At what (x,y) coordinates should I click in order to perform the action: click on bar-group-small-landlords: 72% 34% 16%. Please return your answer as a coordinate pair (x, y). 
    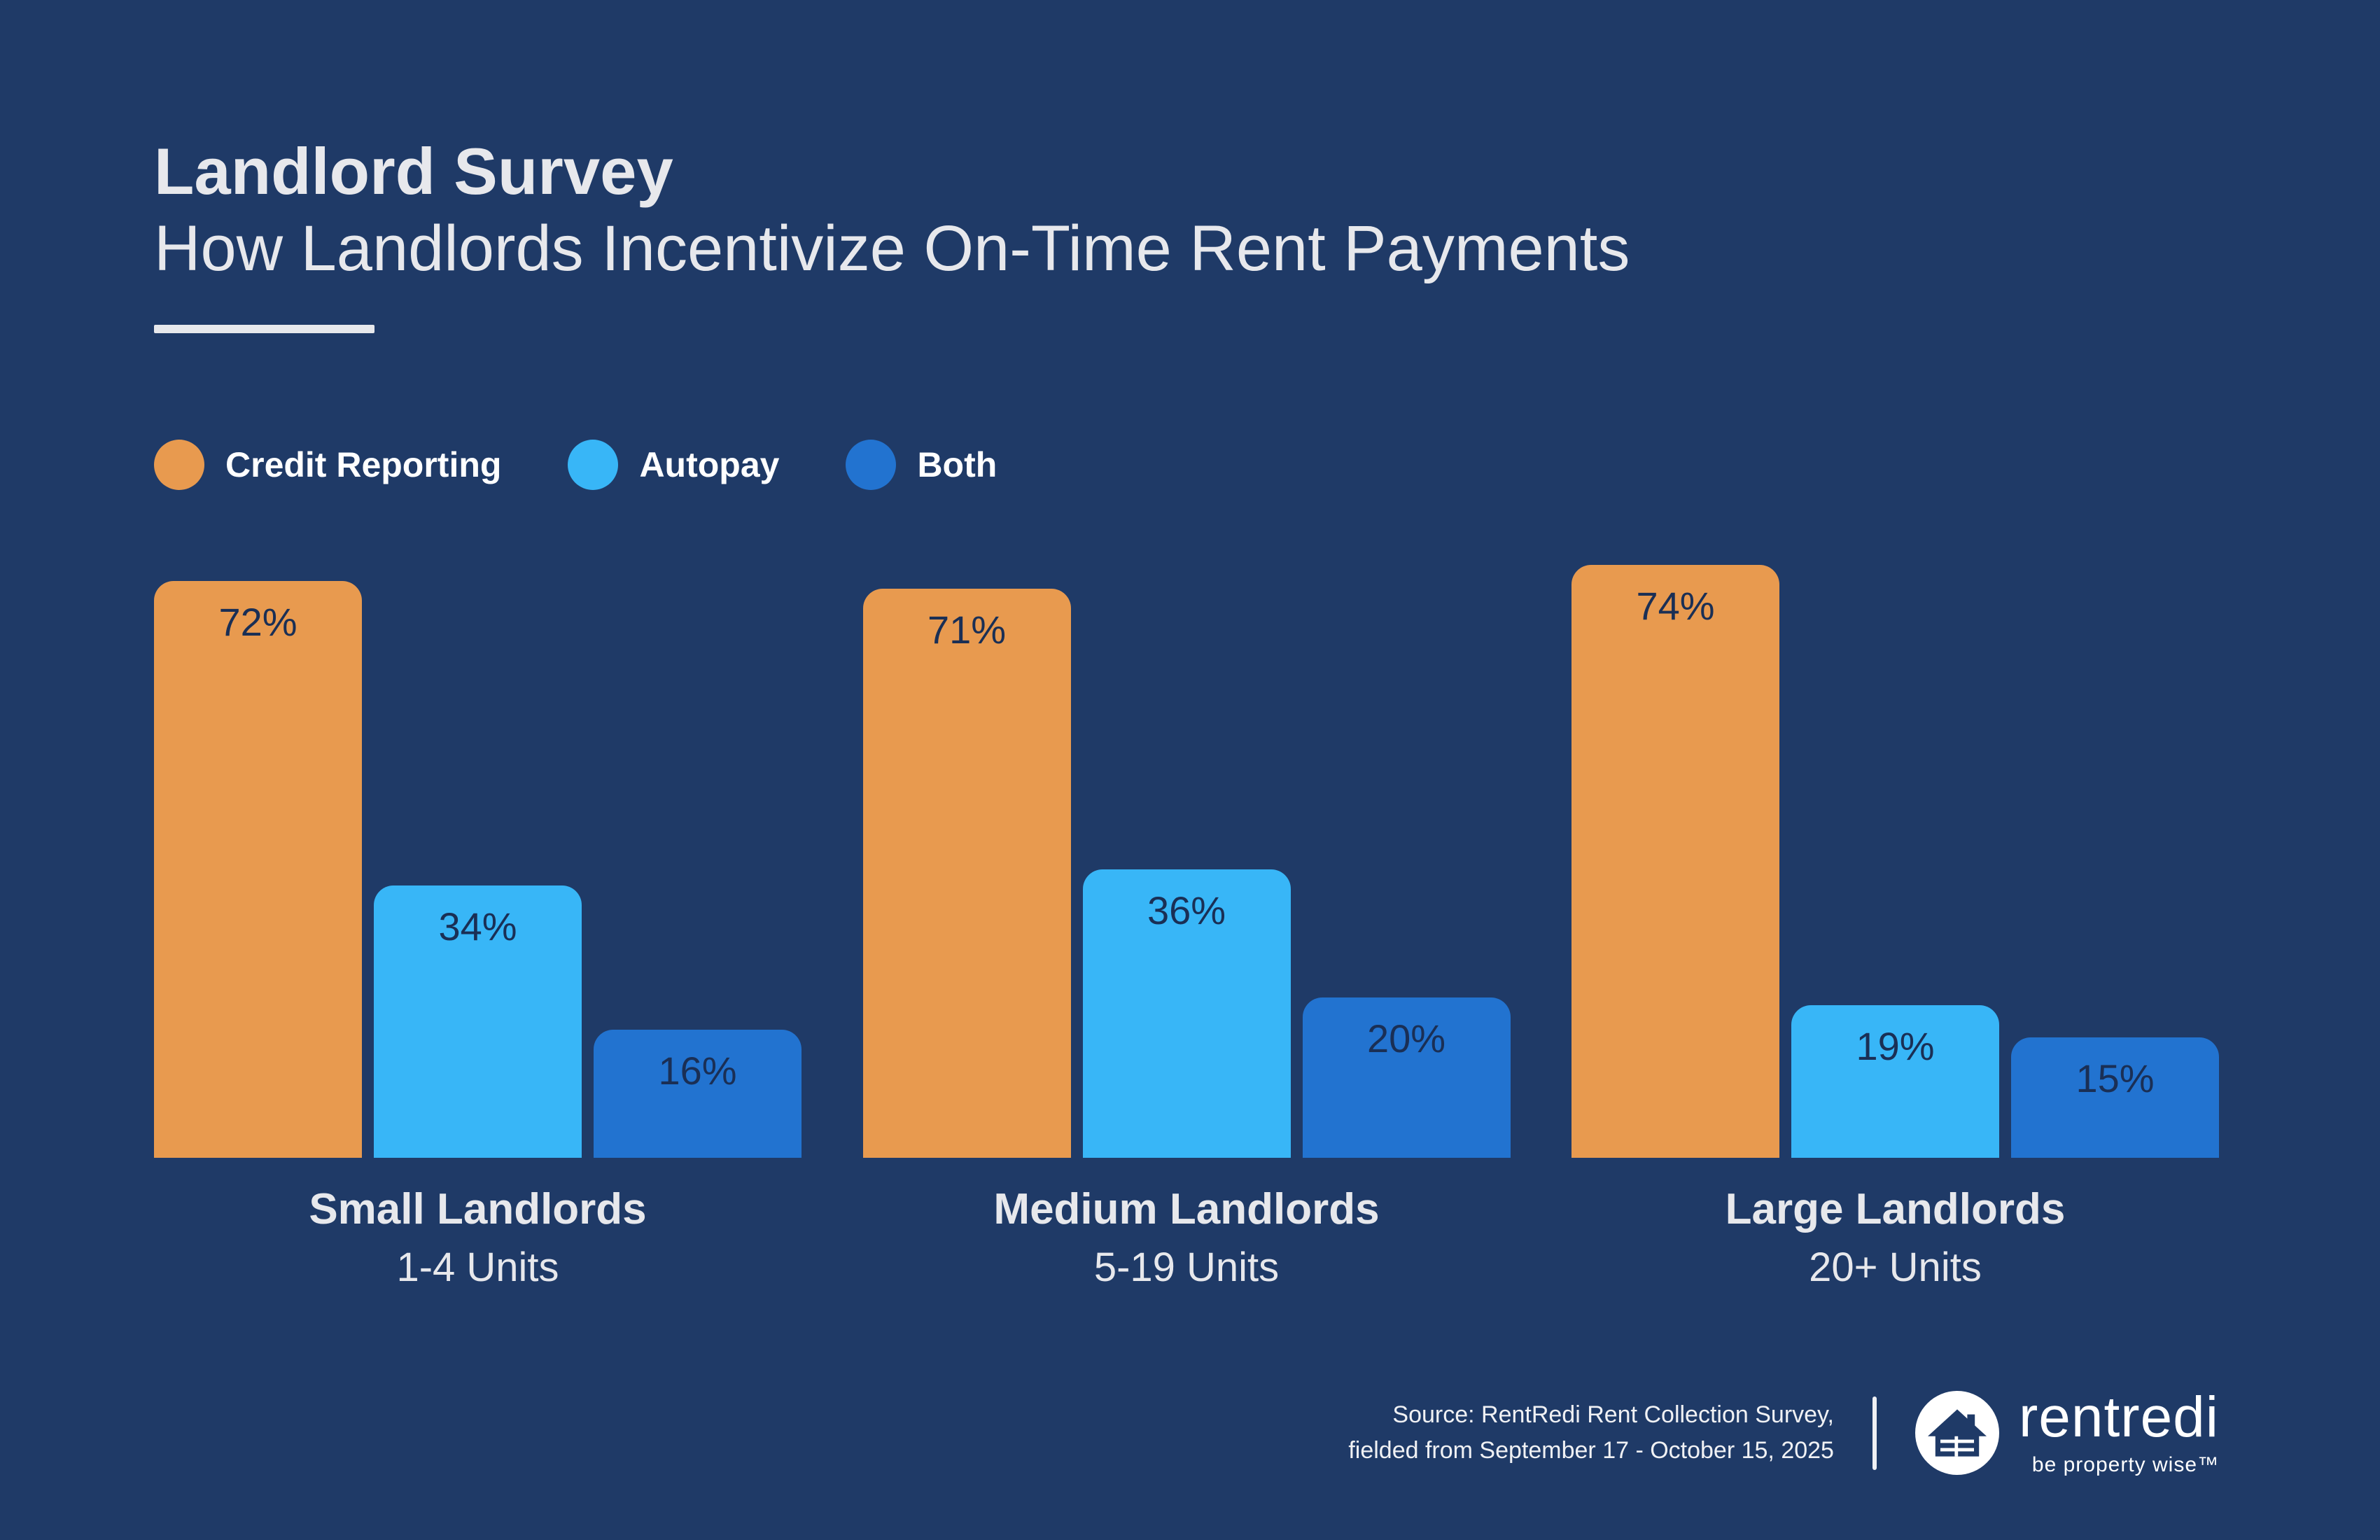
    Looking at the image, I should click on (478, 757).